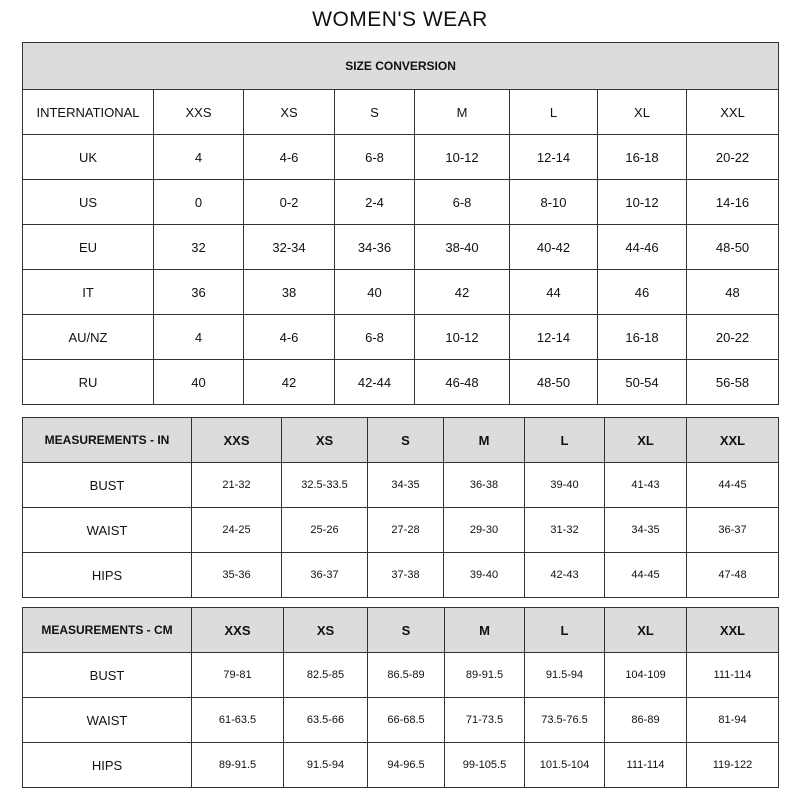  Describe the element at coordinates (289, 247) in the screenshot. I see `table-cell: 32-34` at that location.